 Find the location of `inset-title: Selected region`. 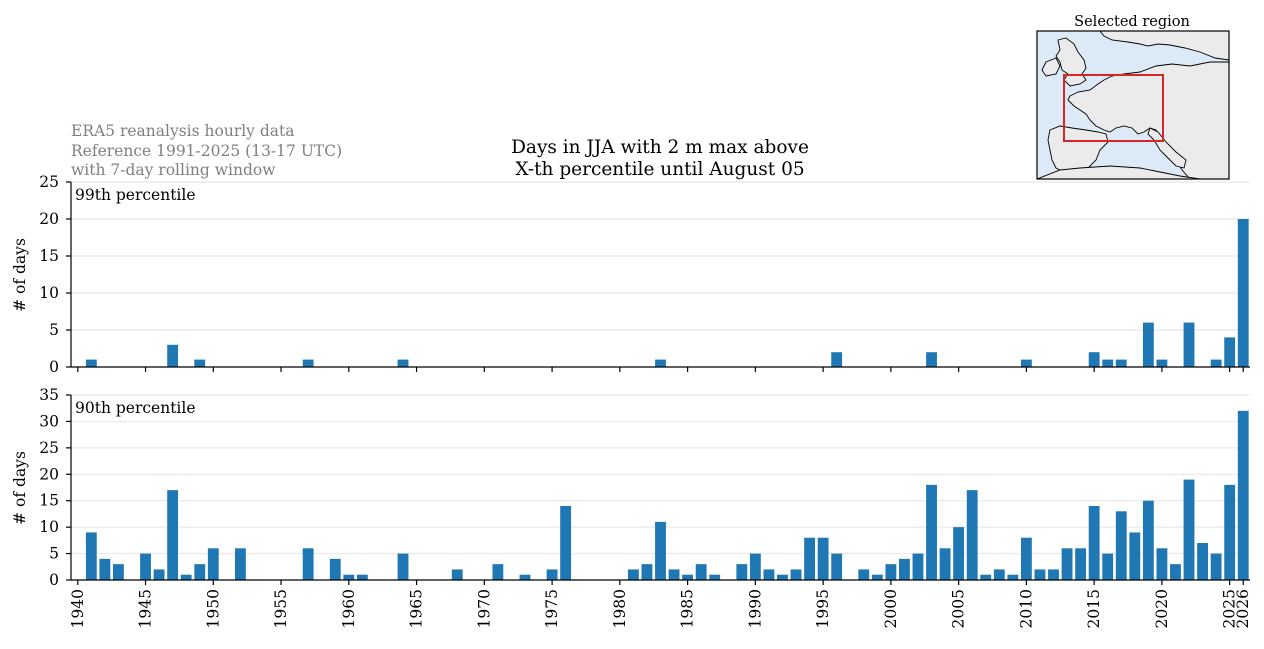

inset-title: Selected region is located at coordinates (1132, 22).